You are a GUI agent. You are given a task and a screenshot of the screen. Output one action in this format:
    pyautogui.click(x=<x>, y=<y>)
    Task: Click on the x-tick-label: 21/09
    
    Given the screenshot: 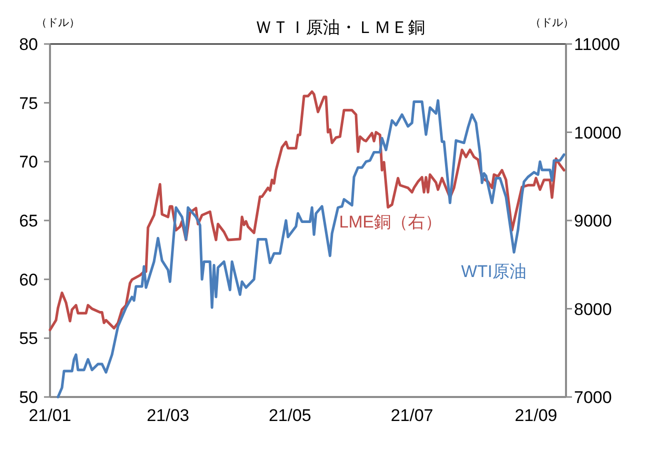 What is the action you would take?
    pyautogui.click(x=536, y=415)
    